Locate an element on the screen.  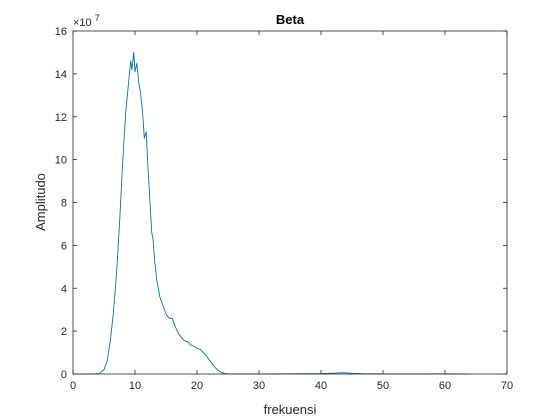
x-tick-label: 60 is located at coordinates (445, 386).